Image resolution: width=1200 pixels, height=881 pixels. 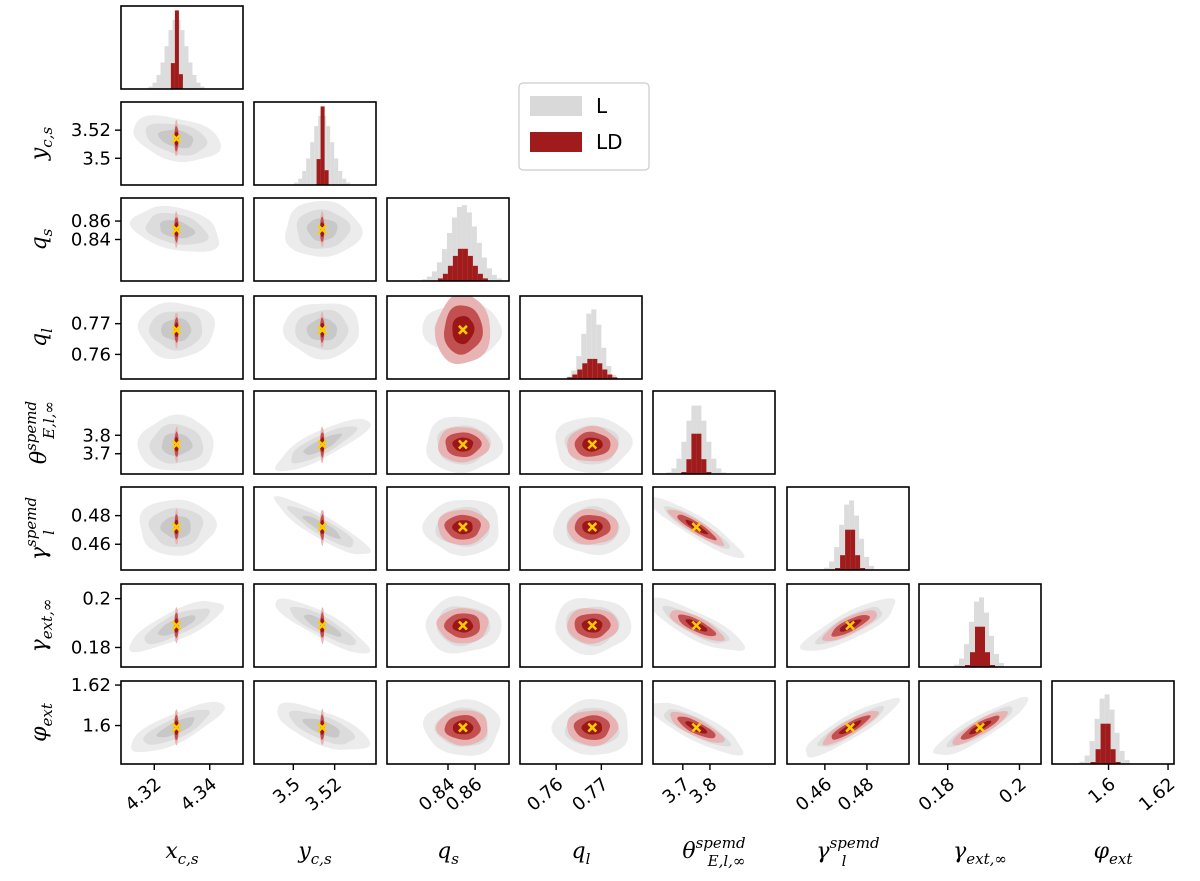 What do you see at coordinates (448, 432) in the screenshot?
I see `panel-theta-vs-qs` at bounding box center [448, 432].